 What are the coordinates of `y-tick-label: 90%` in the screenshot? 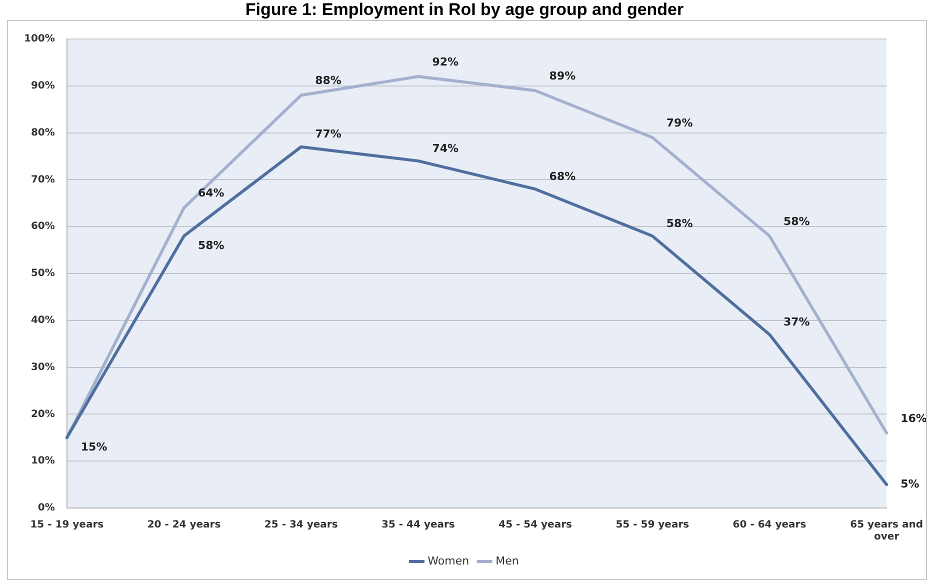 It's located at (42, 86).